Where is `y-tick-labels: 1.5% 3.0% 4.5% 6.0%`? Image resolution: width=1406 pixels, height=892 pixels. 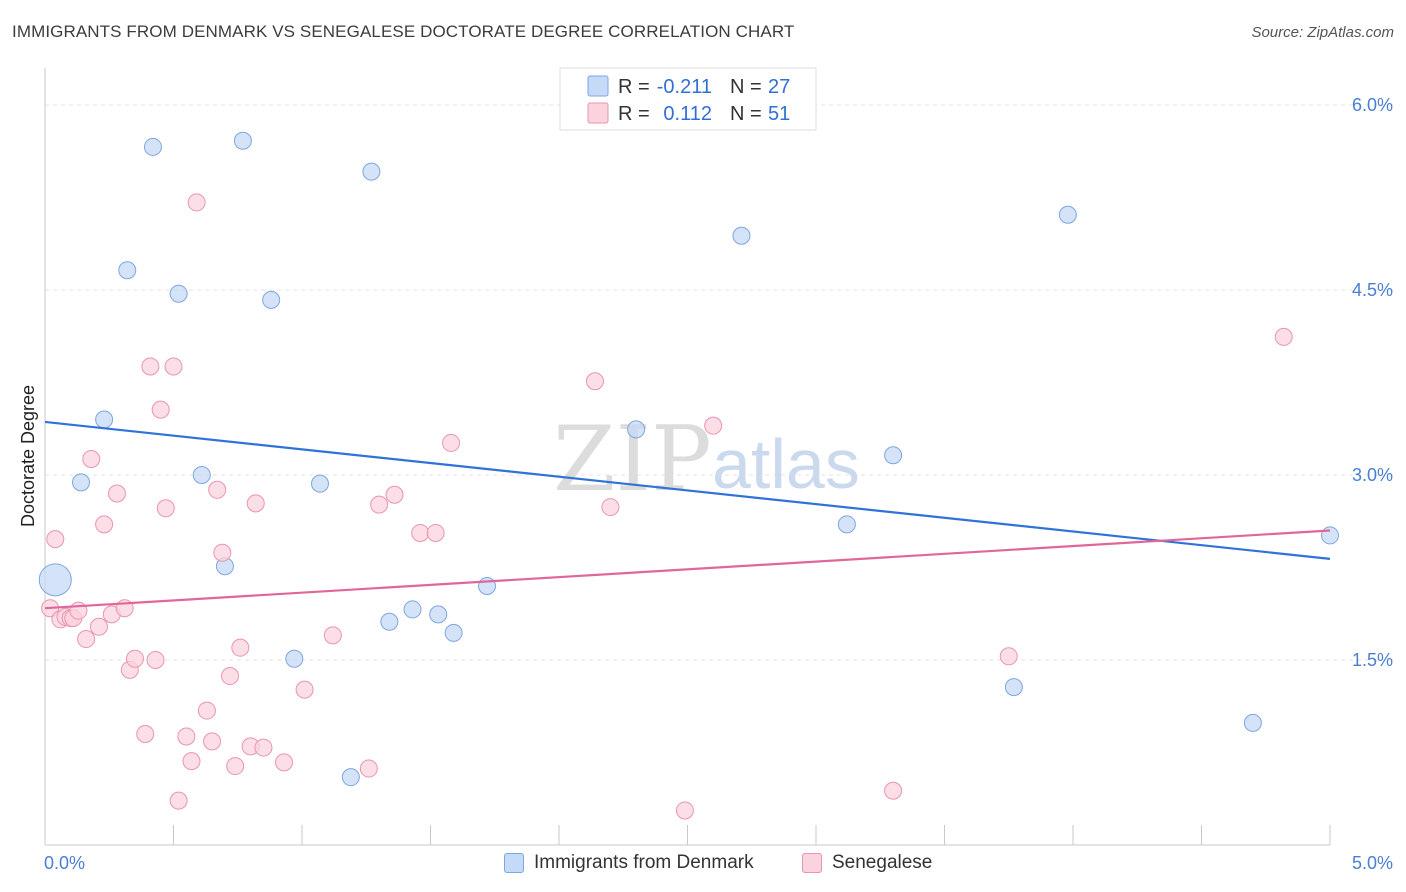
y-tick-labels: 1.5% 3.0% 4.5% 6.0% is located at coordinates (1372, 382).